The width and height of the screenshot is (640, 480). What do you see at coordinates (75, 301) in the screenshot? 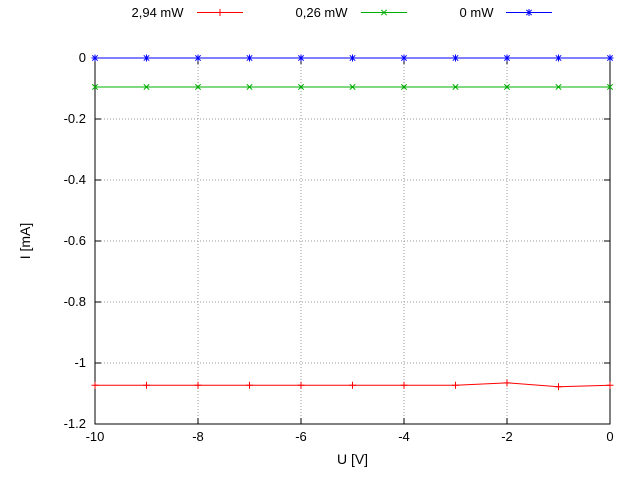
I see `y-tick-label: -0.8` at bounding box center [75, 301].